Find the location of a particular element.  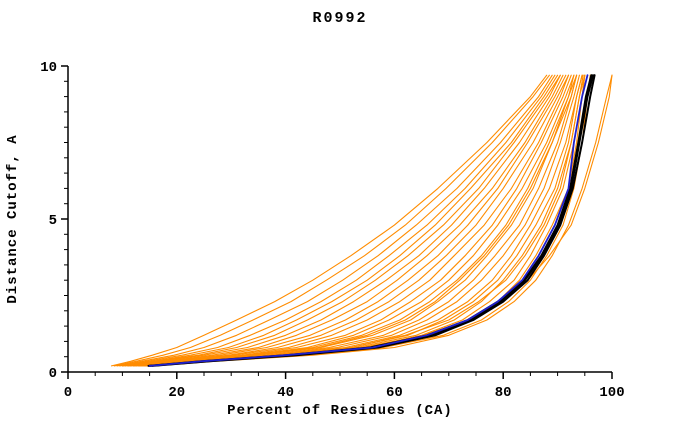

x-tick-label: 20 is located at coordinates (176, 393).